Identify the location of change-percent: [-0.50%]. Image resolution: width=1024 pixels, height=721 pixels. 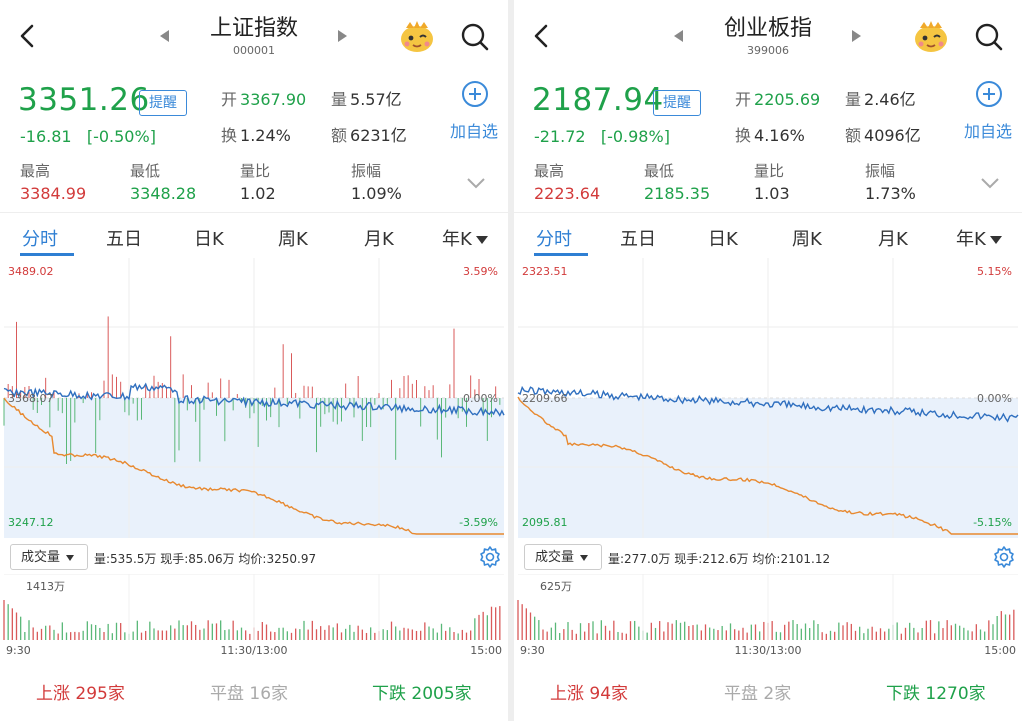
(121, 136).